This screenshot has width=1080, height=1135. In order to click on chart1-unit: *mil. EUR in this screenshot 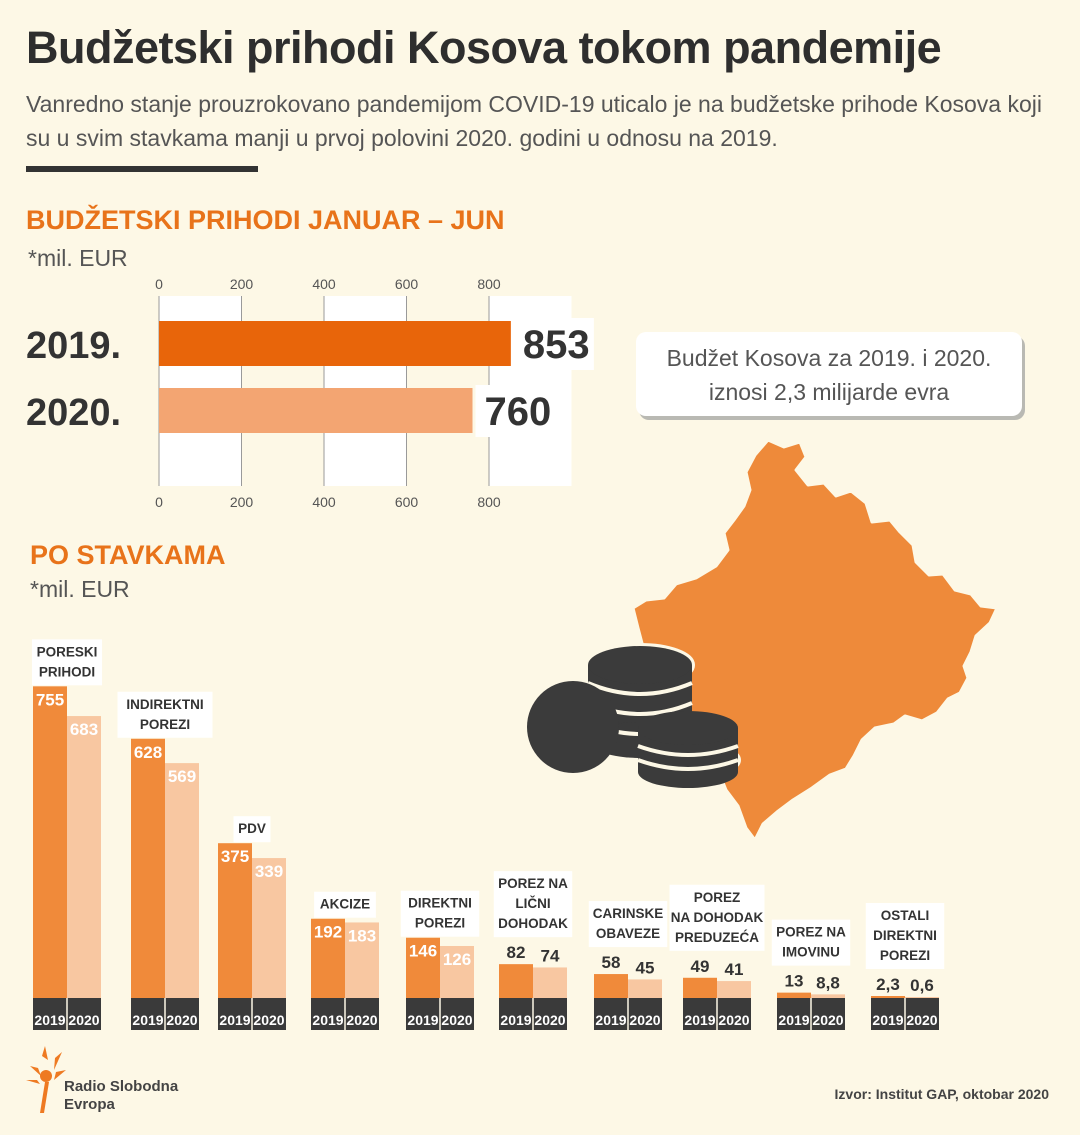, I will do `click(78, 258)`.